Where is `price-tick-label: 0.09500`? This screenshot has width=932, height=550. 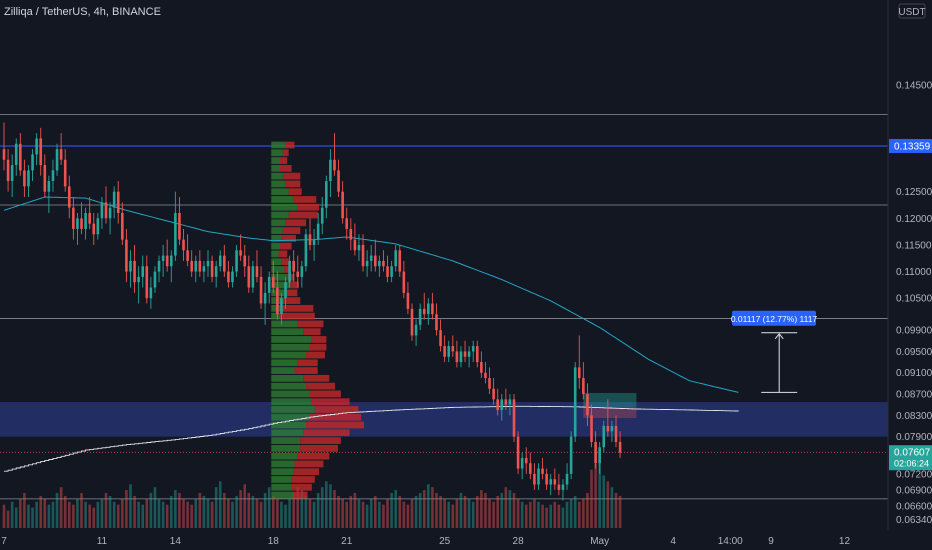 price-tick-label: 0.09500 is located at coordinates (914, 352).